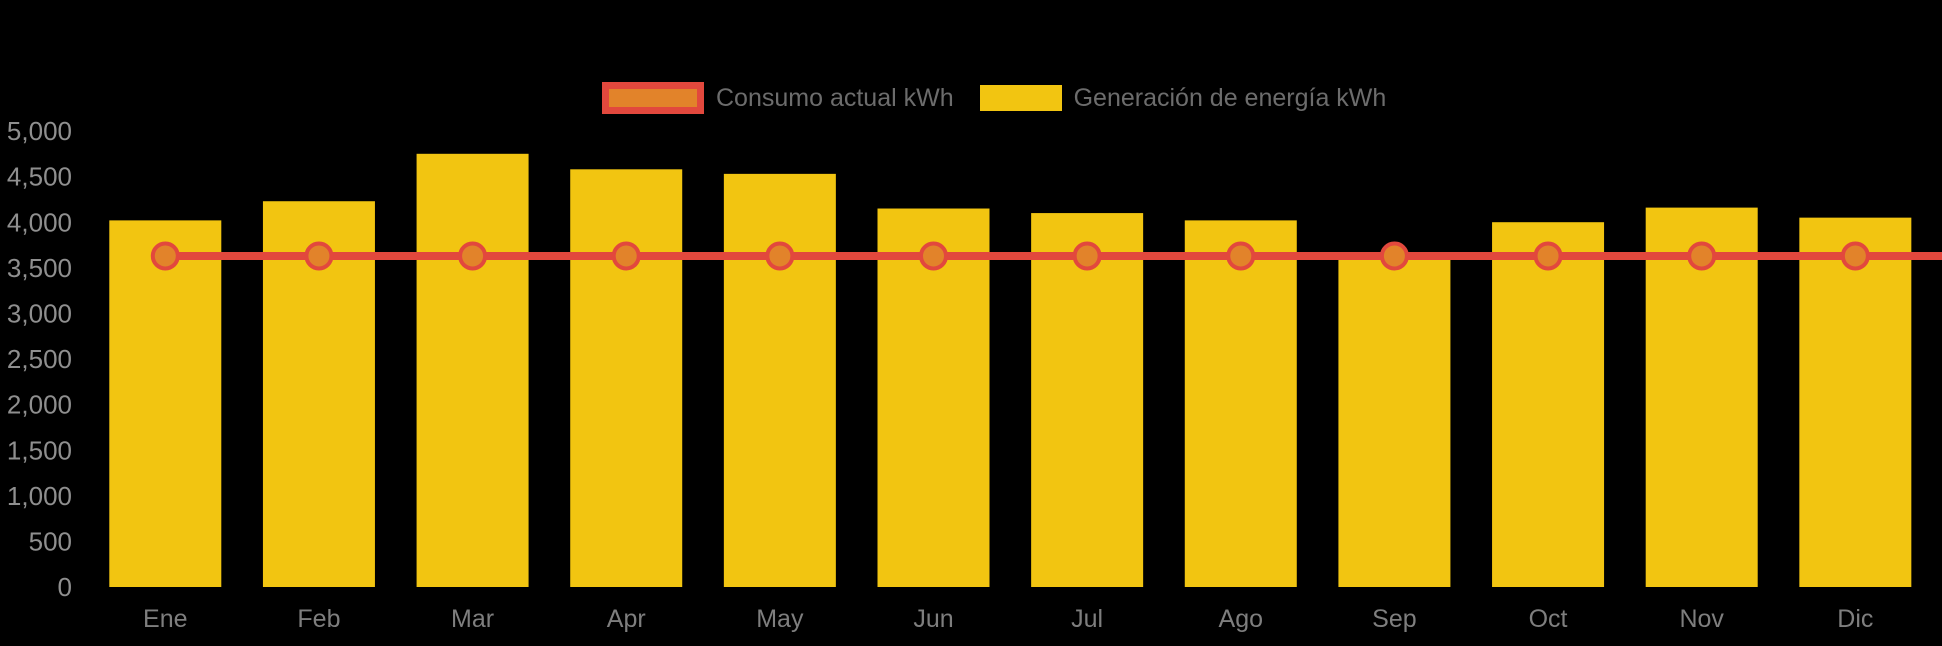 The width and height of the screenshot is (1942, 646). Describe the element at coordinates (165, 403) in the screenshot. I see `bar-ene` at that location.